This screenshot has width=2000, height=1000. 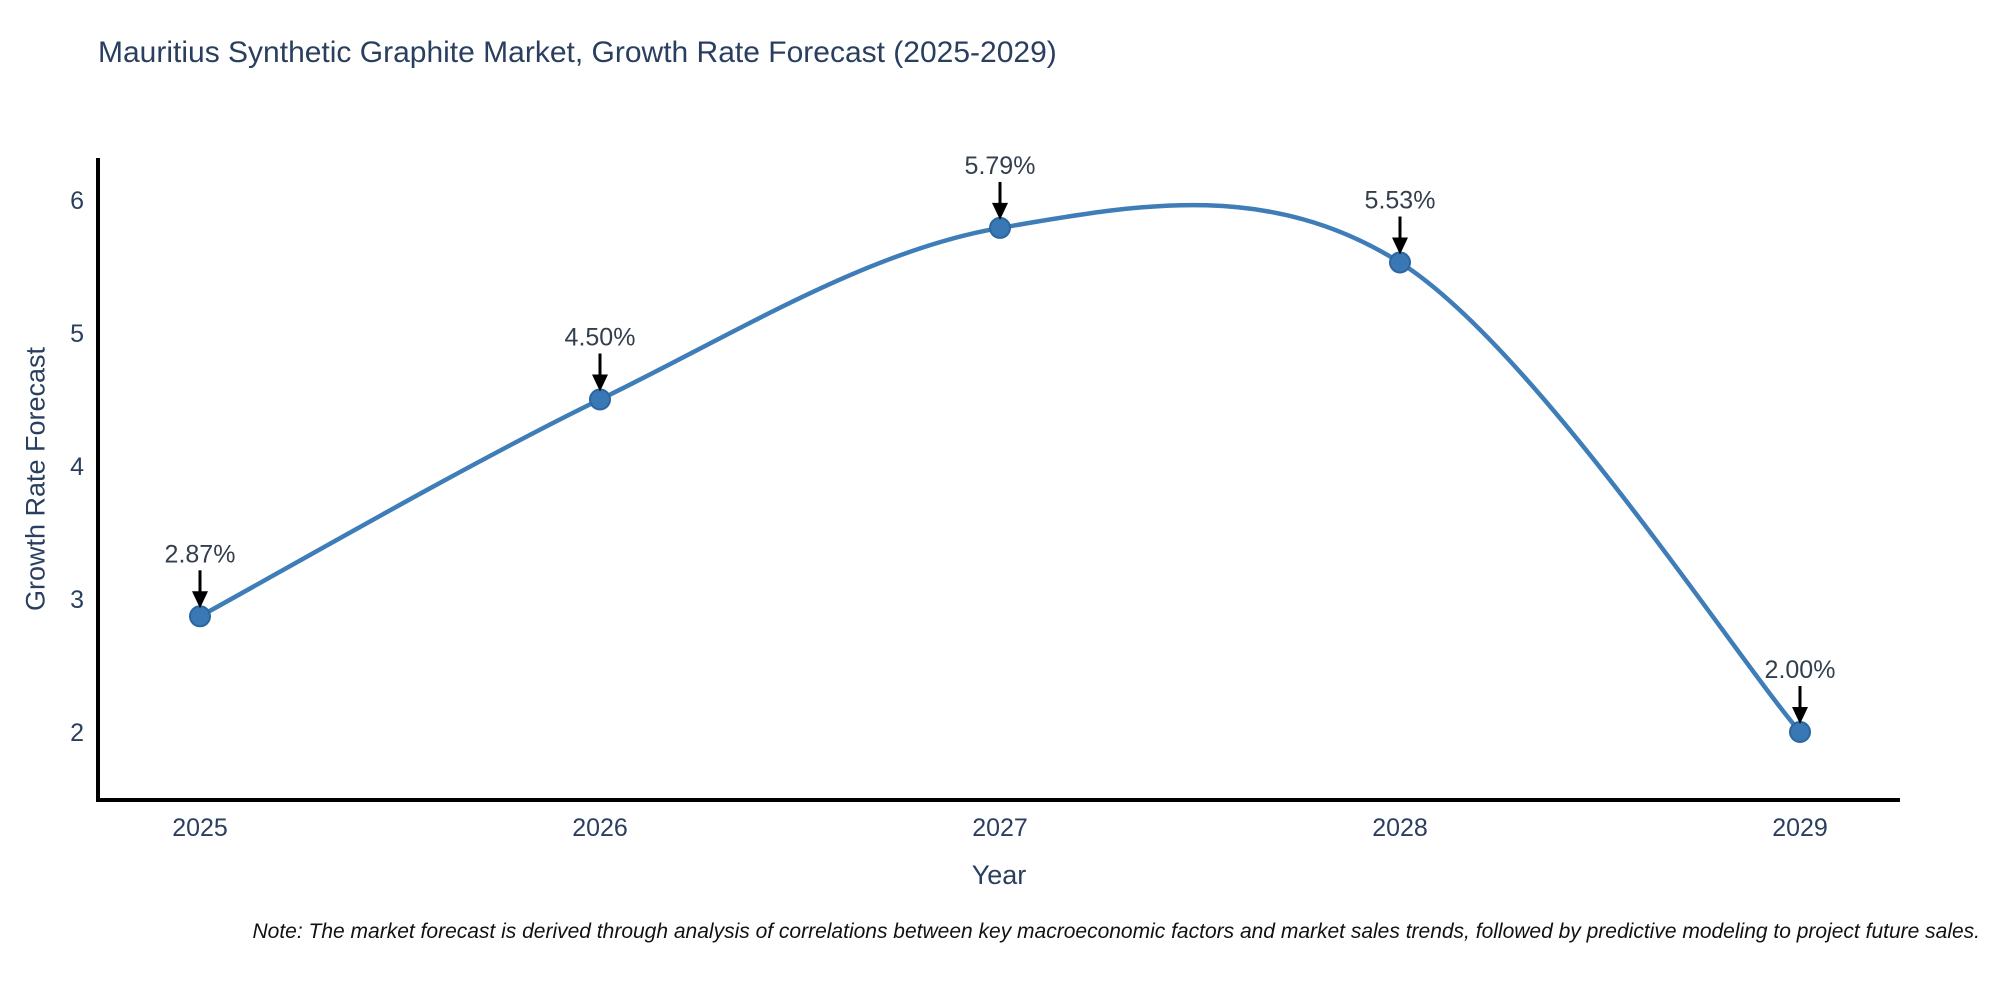 I want to click on point-value-label: 2.87%, so click(x=200, y=554).